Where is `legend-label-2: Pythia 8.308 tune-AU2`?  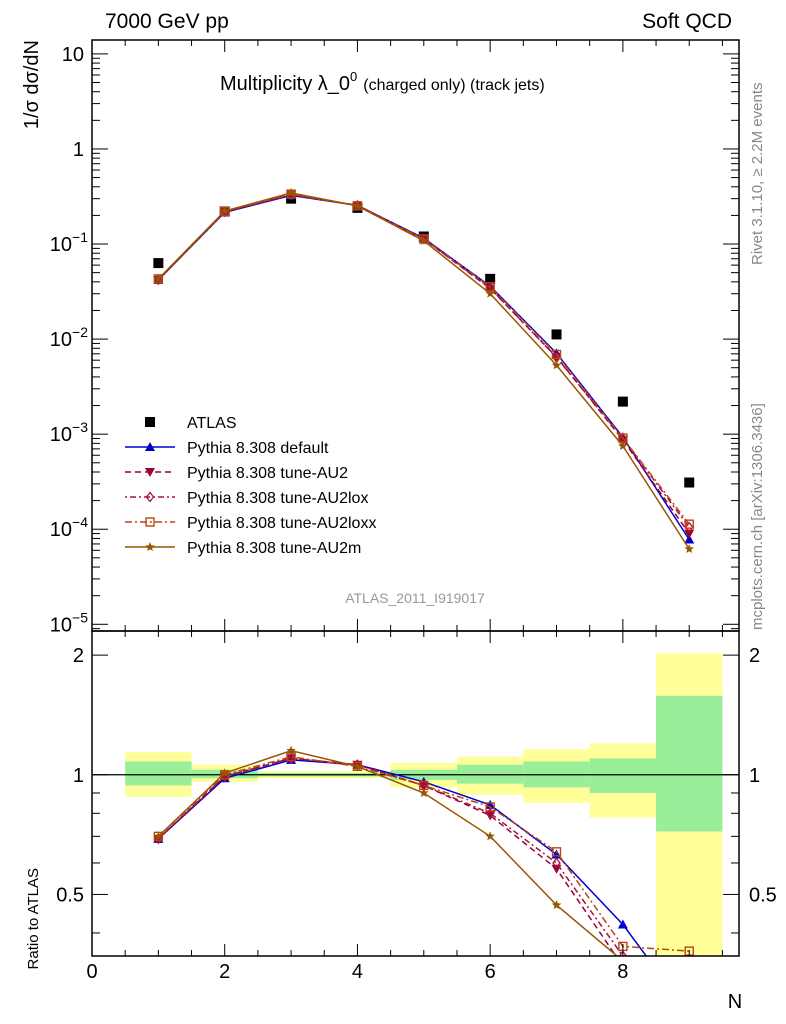 legend-label-2: Pythia 8.308 tune-AU2 is located at coordinates (267, 473).